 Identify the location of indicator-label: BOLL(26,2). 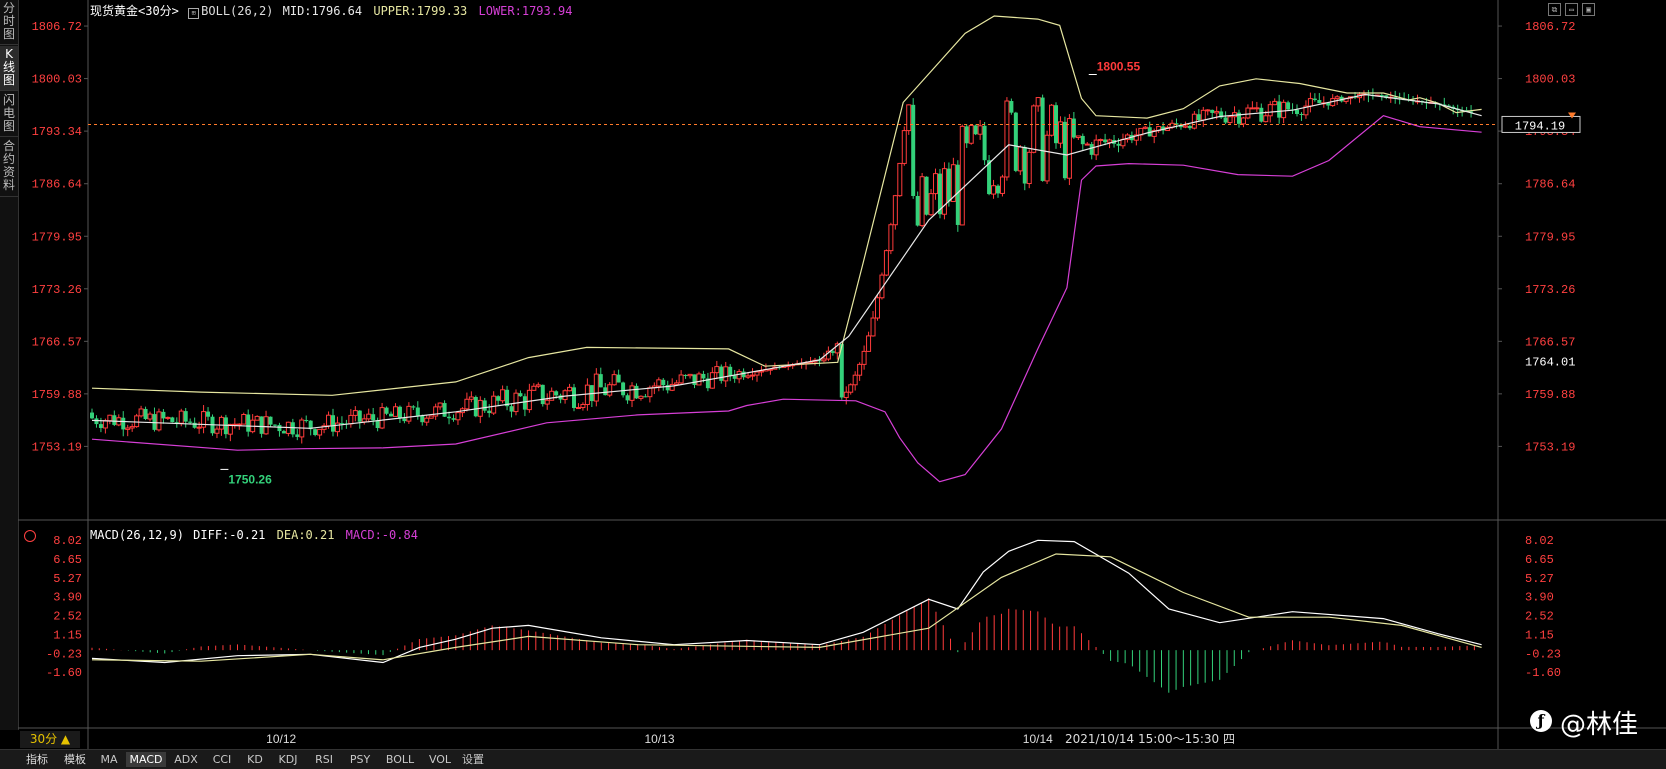
(237, 11).